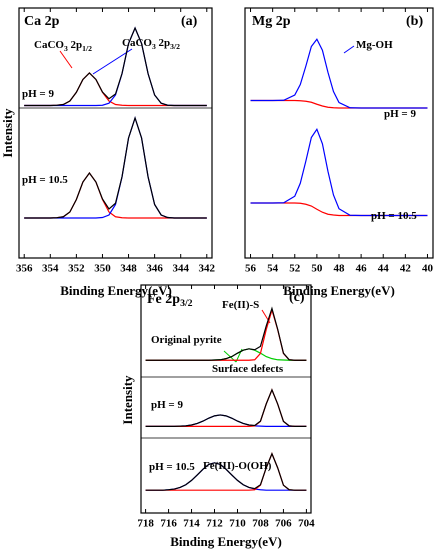  I want to click on x-tick-label: 42, so click(406, 269).